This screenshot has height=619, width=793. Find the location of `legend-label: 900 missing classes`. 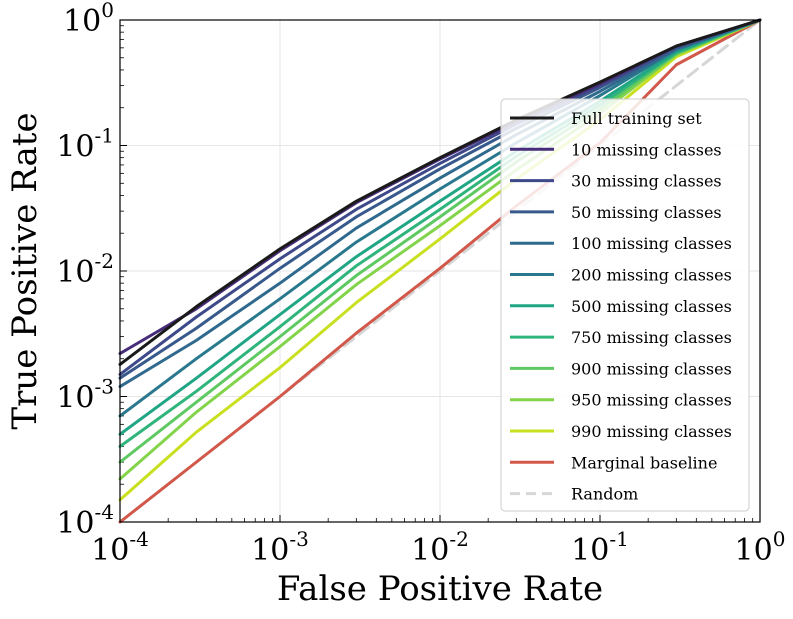

legend-label: 900 missing classes is located at coordinates (651, 368).